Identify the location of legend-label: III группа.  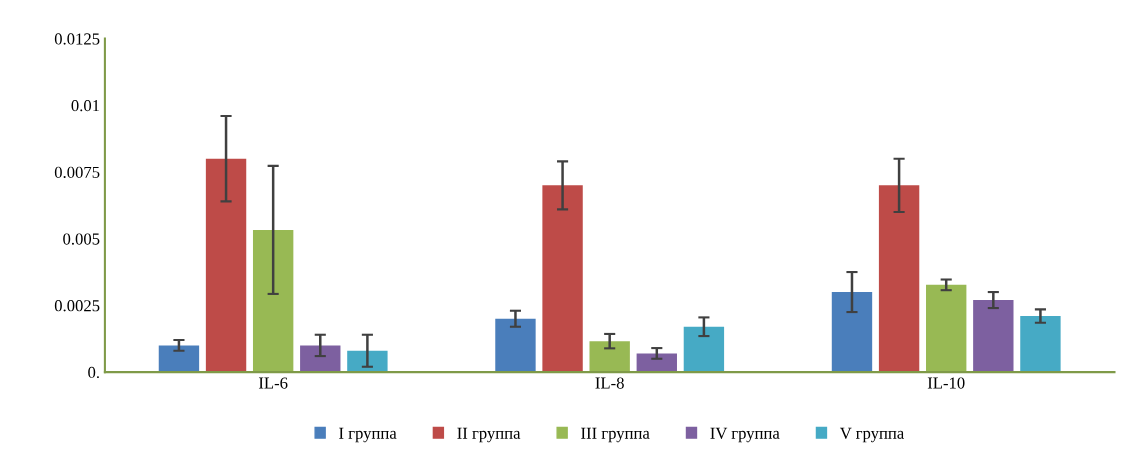
(615, 435).